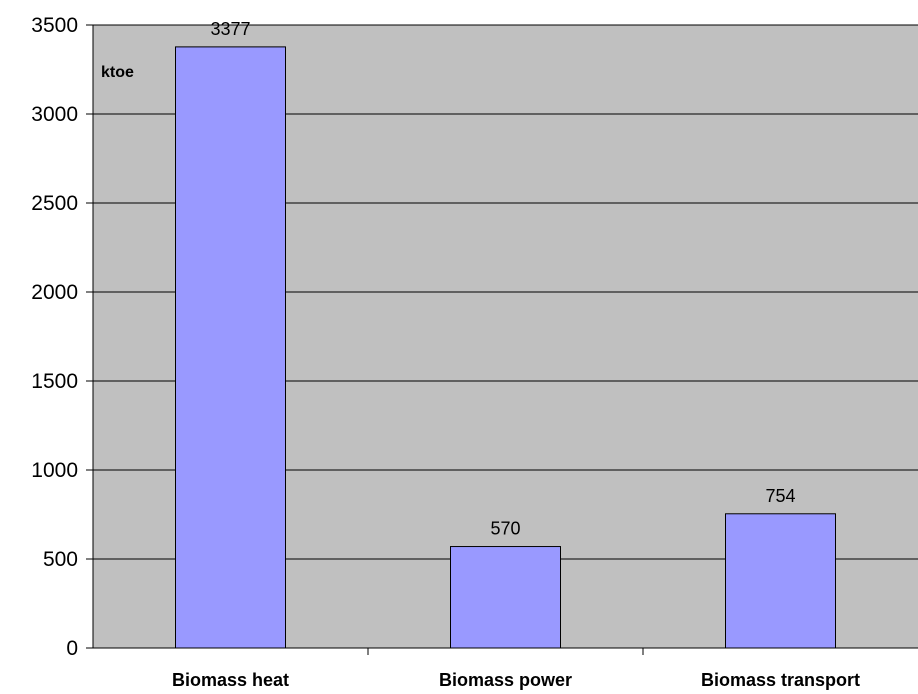 The image size is (918, 694). I want to click on bar-biomass-transport, so click(781, 581).